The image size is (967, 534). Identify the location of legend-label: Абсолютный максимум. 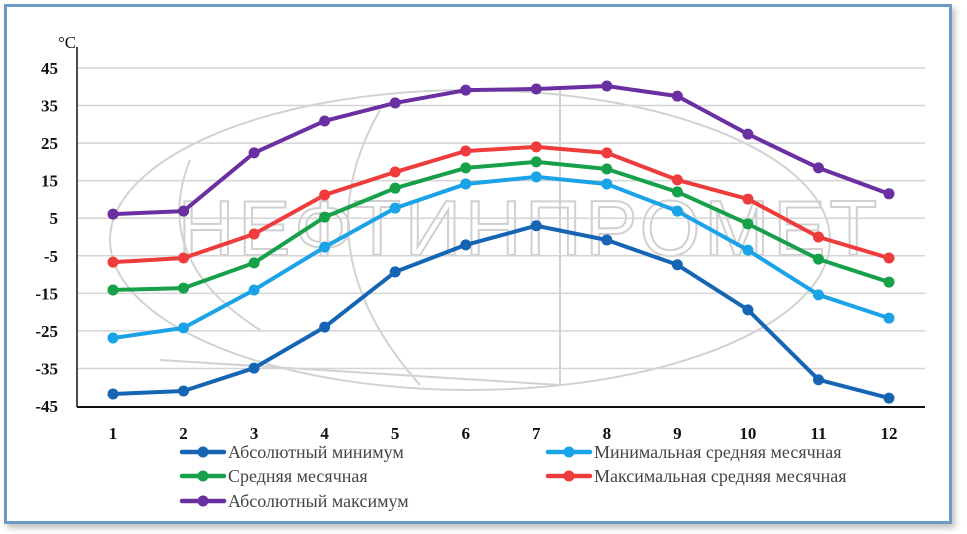
(318, 501).